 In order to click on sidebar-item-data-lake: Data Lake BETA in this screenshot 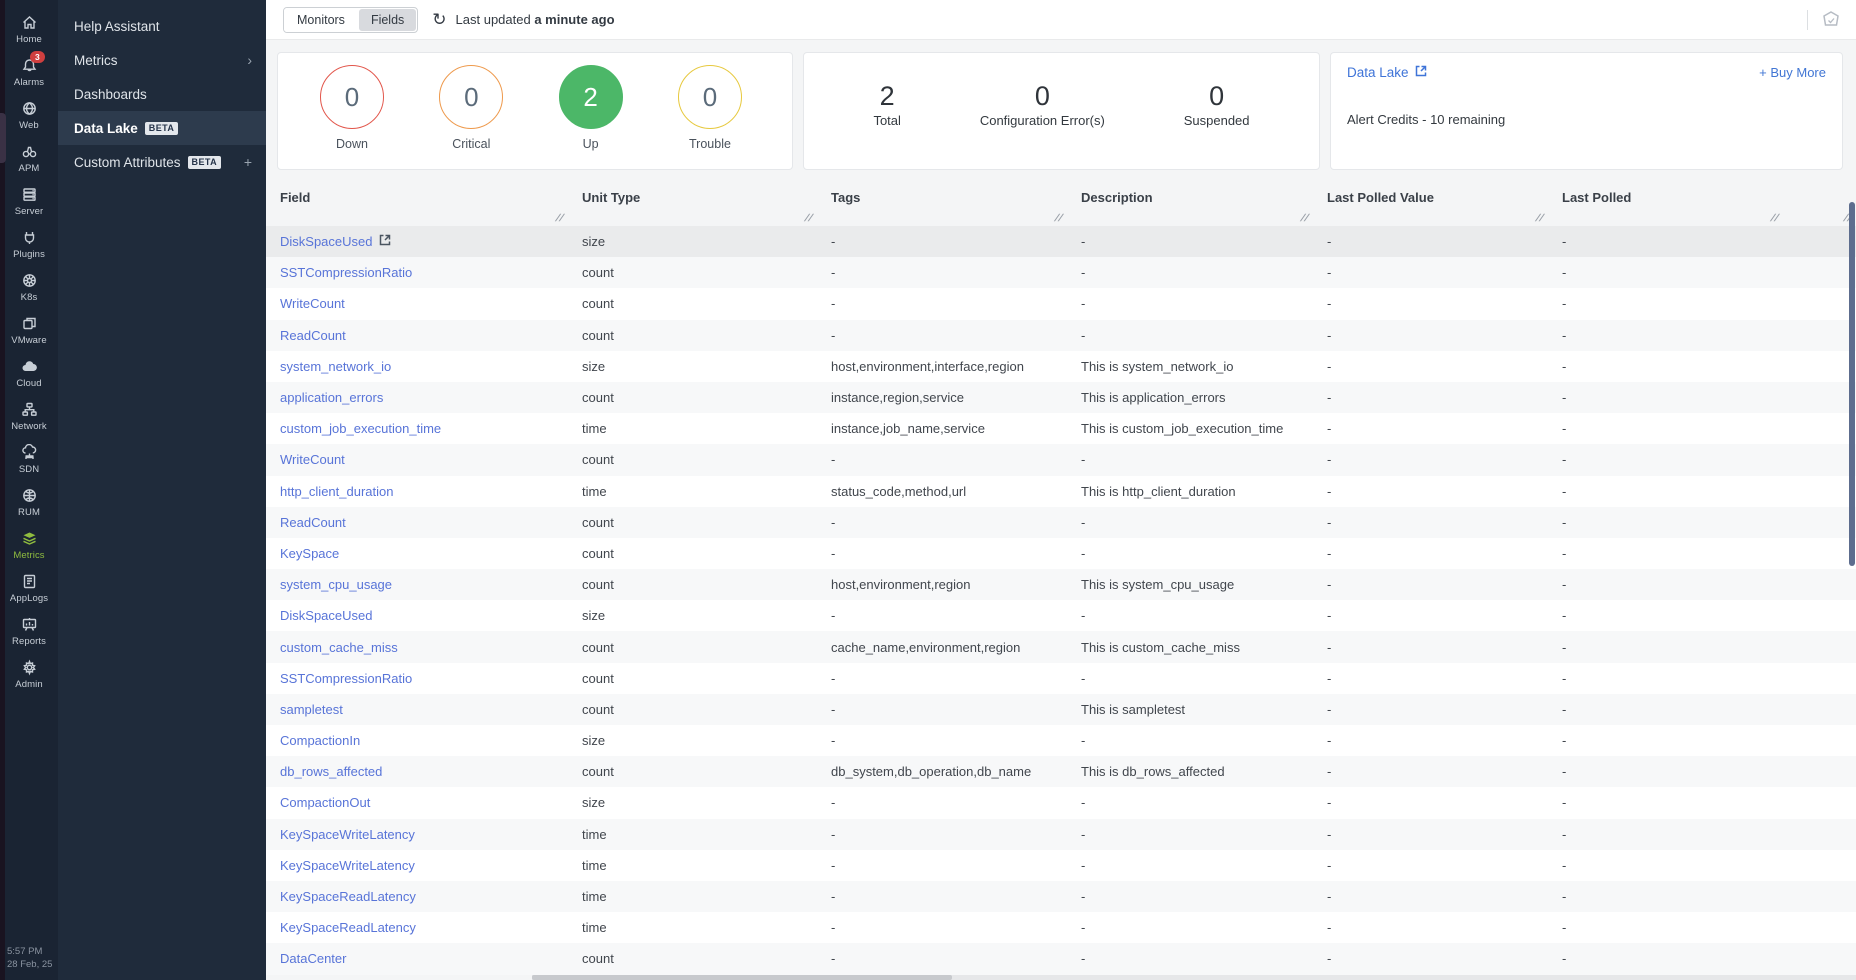, I will do `click(162, 128)`.